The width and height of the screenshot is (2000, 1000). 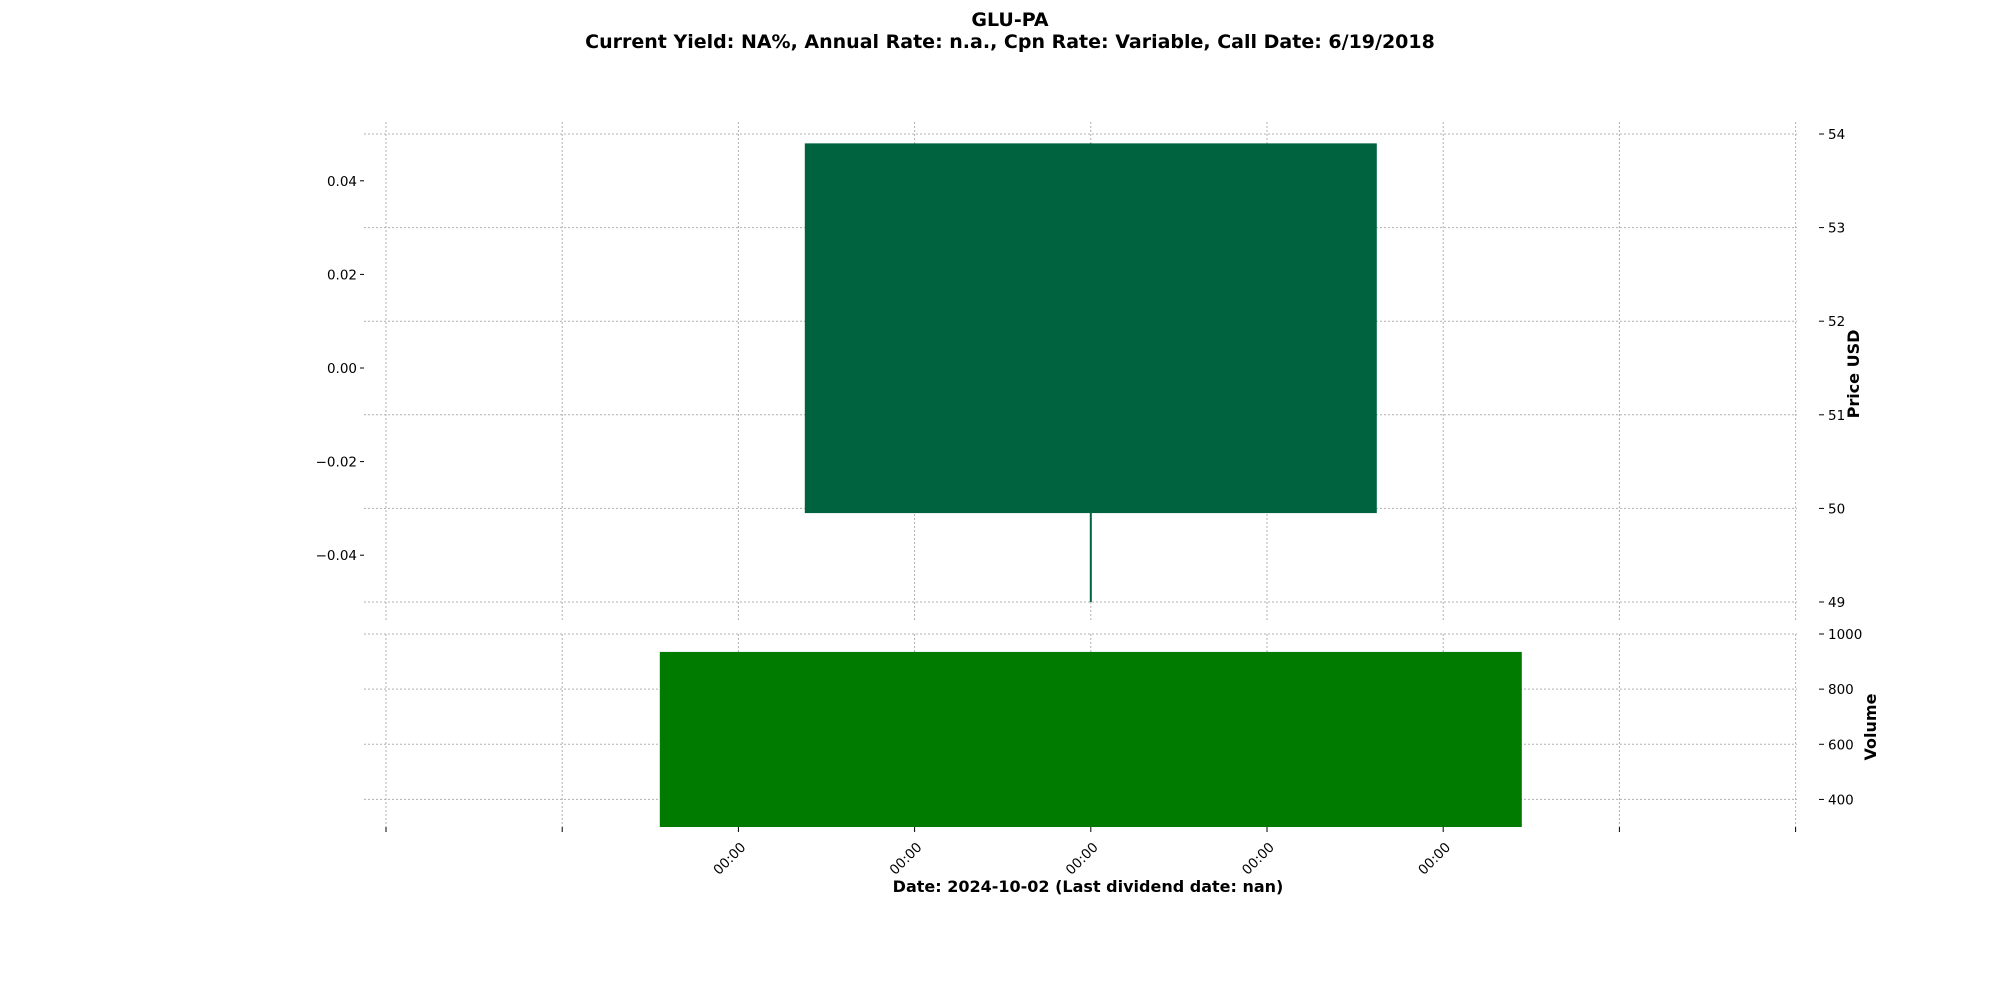 What do you see at coordinates (1845, 635) in the screenshot?
I see `volume-tick-label: 1000` at bounding box center [1845, 635].